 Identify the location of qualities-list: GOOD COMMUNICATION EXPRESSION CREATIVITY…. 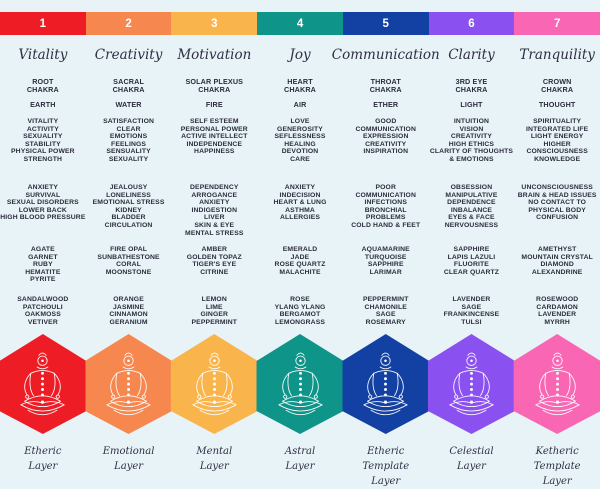
(385, 137).